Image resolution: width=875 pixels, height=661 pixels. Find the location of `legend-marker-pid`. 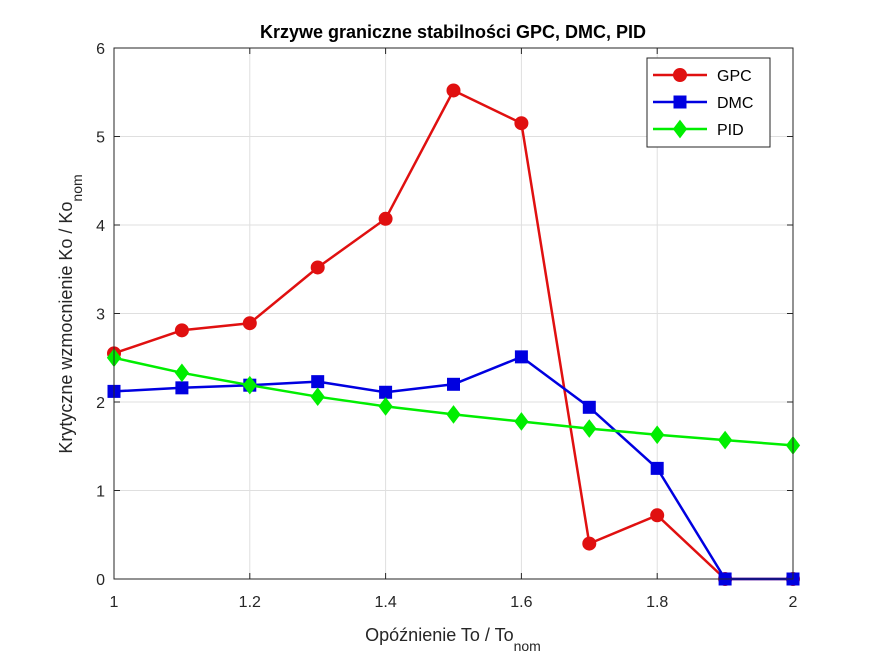

legend-marker-pid is located at coordinates (680, 129).